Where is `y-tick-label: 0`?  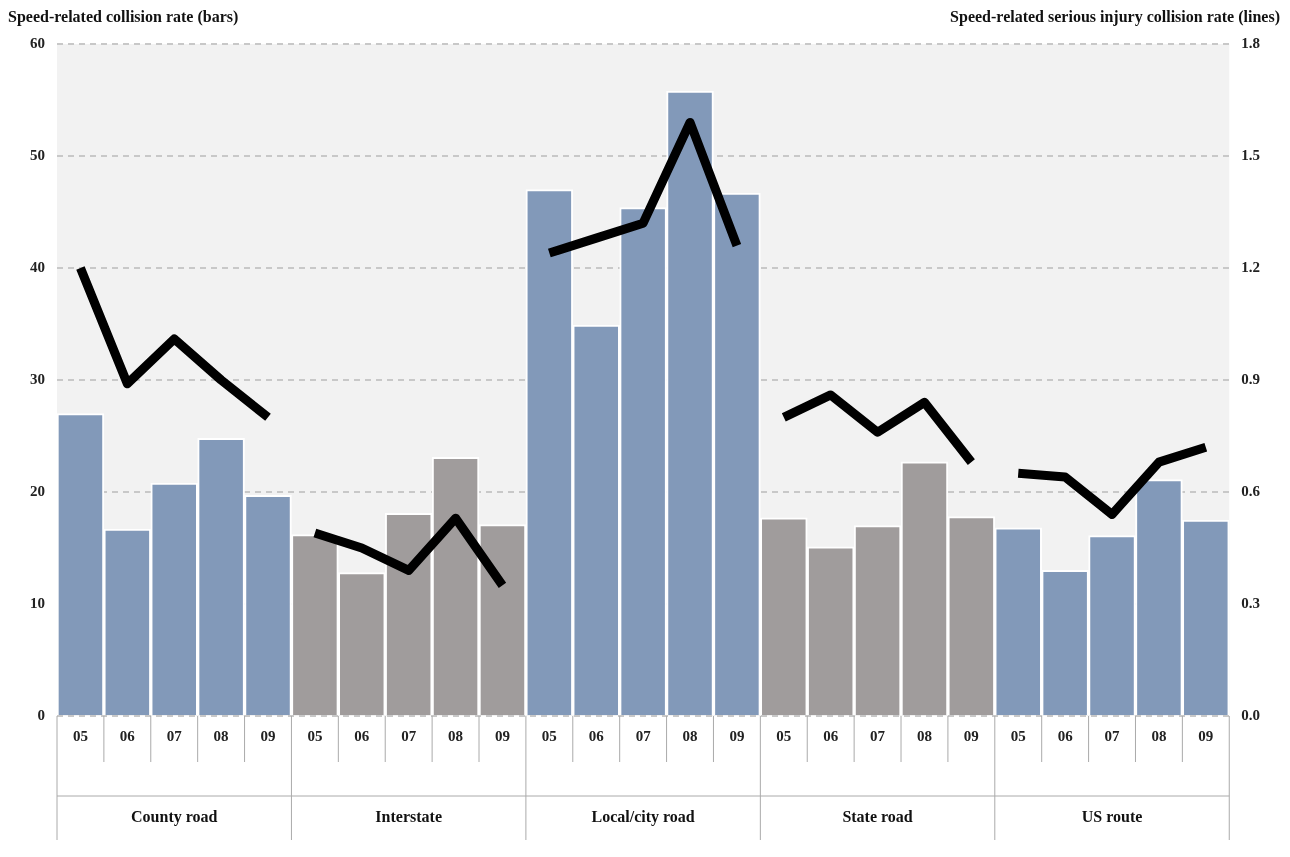 y-tick-label: 0 is located at coordinates (41, 714).